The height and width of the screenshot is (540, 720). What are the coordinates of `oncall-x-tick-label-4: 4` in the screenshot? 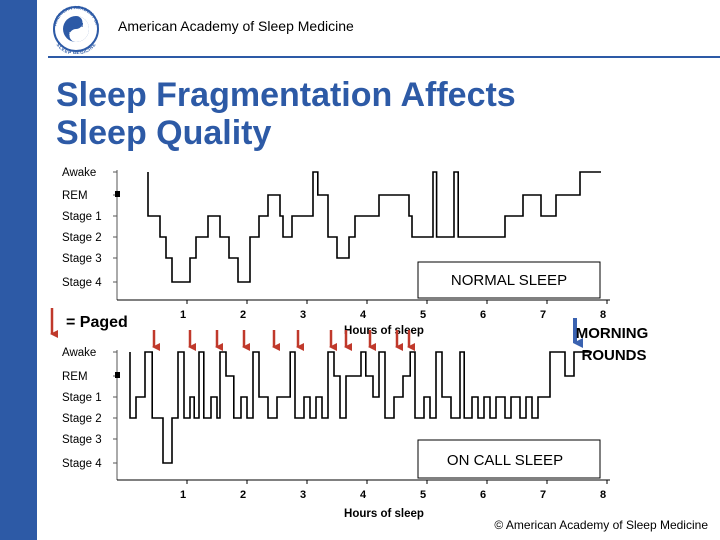 It's located at (363, 495).